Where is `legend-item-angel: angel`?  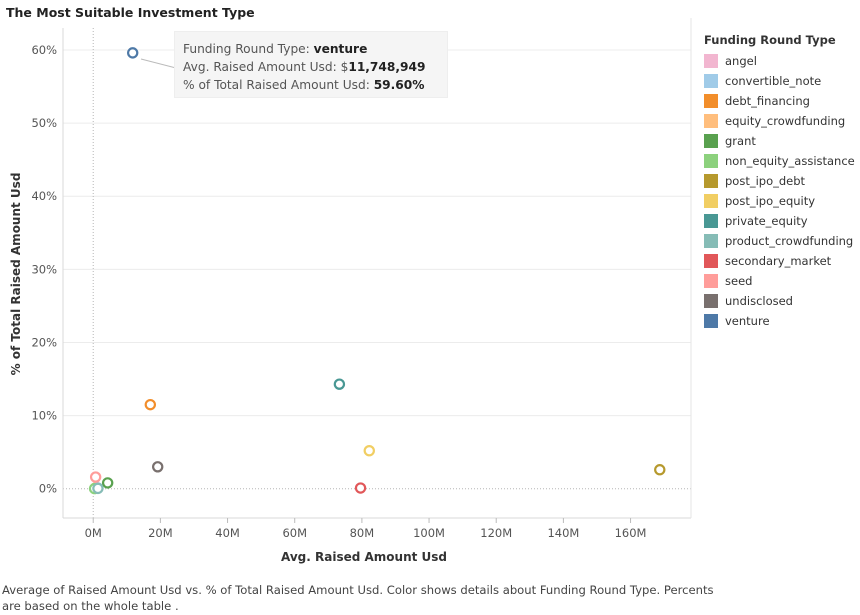 legend-item-angel: angel is located at coordinates (781, 61).